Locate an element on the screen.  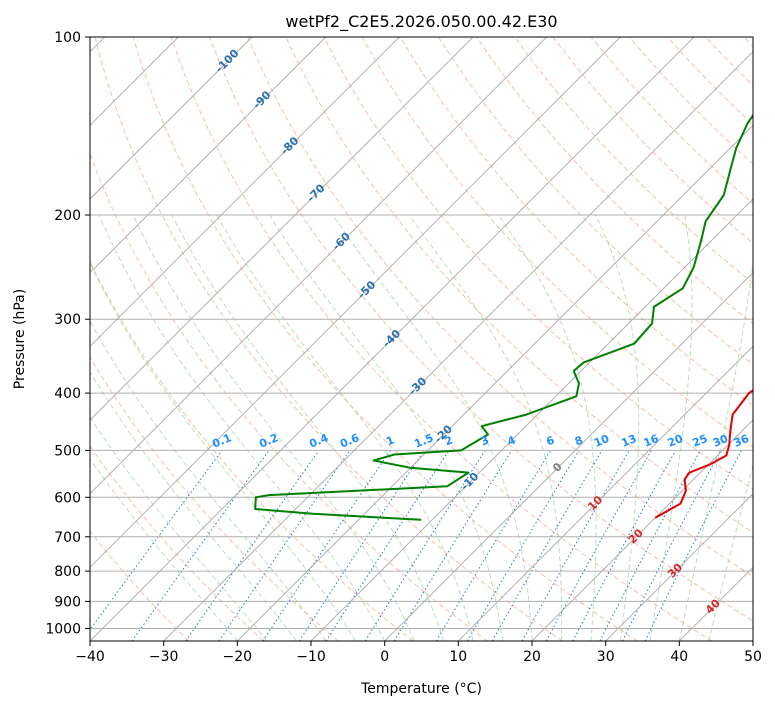
temperature-profile-line is located at coordinates (703, 454).